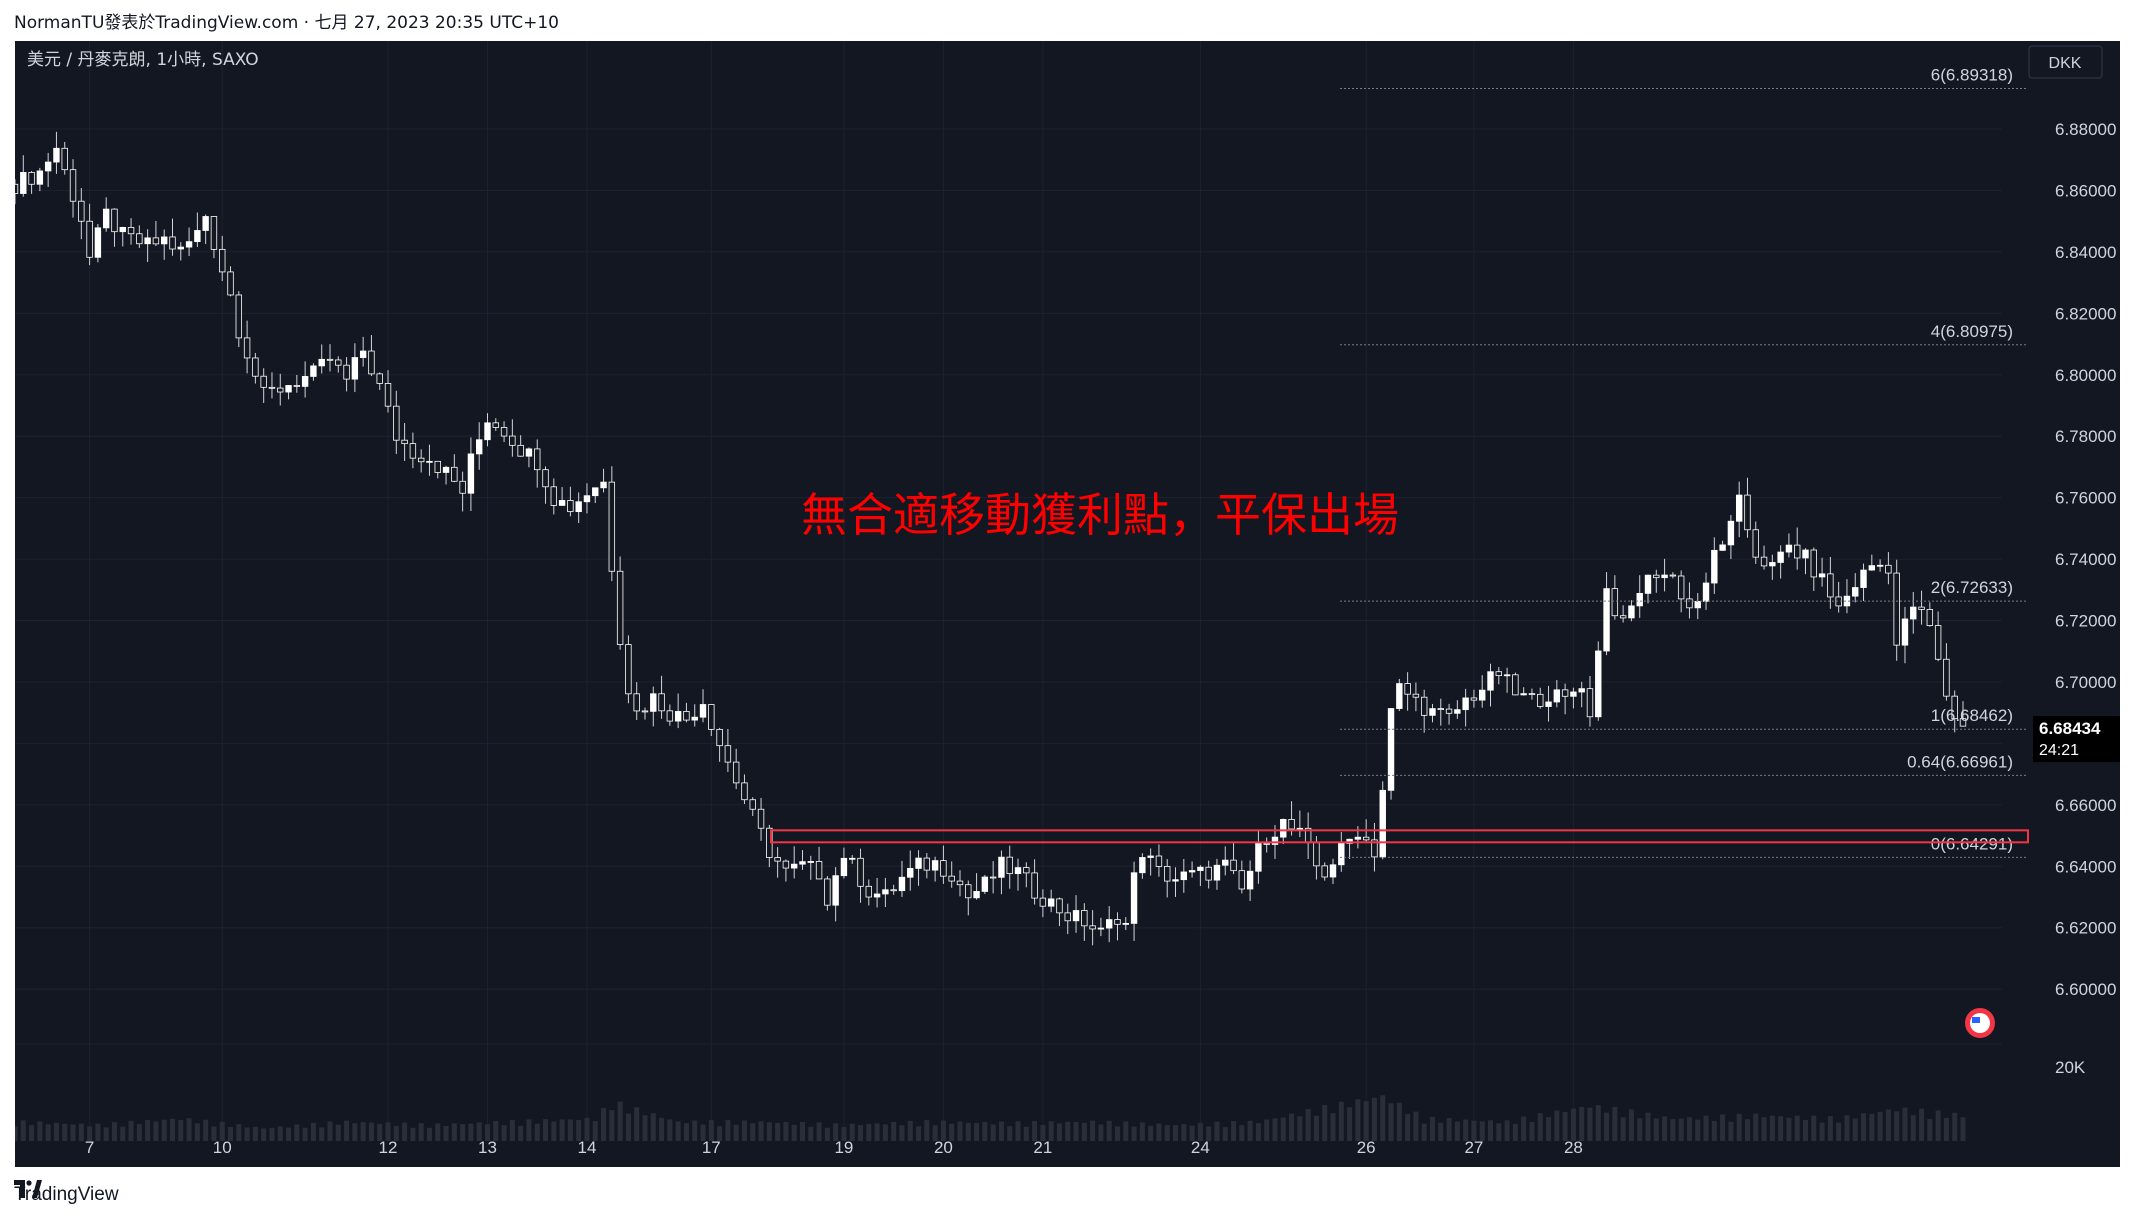  What do you see at coordinates (2085, 190) in the screenshot?
I see `y-tick-label: 6.86000` at bounding box center [2085, 190].